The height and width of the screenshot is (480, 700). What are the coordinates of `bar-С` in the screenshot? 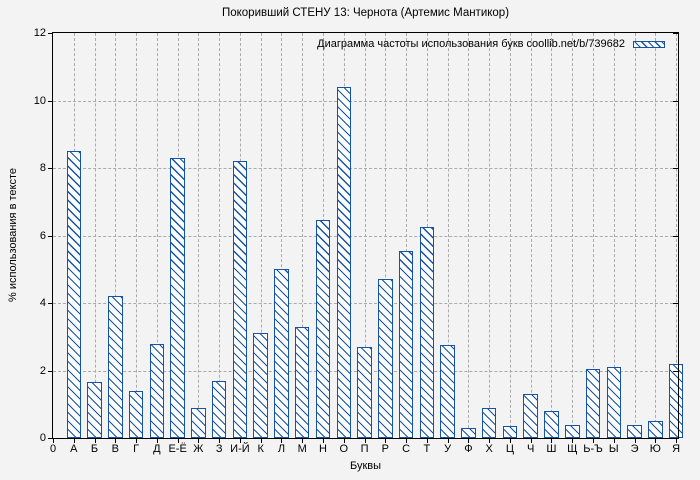 It's located at (406, 344).